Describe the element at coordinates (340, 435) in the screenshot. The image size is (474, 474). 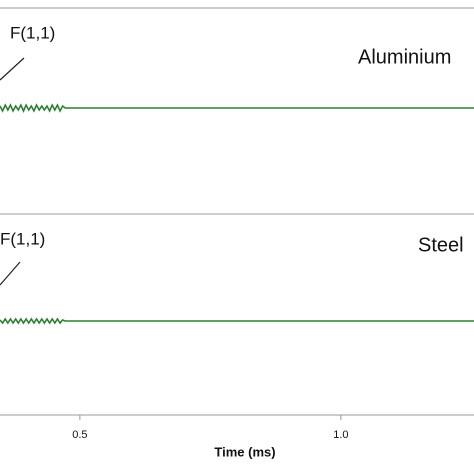
I see `x-tick-label: 1.0` at that location.